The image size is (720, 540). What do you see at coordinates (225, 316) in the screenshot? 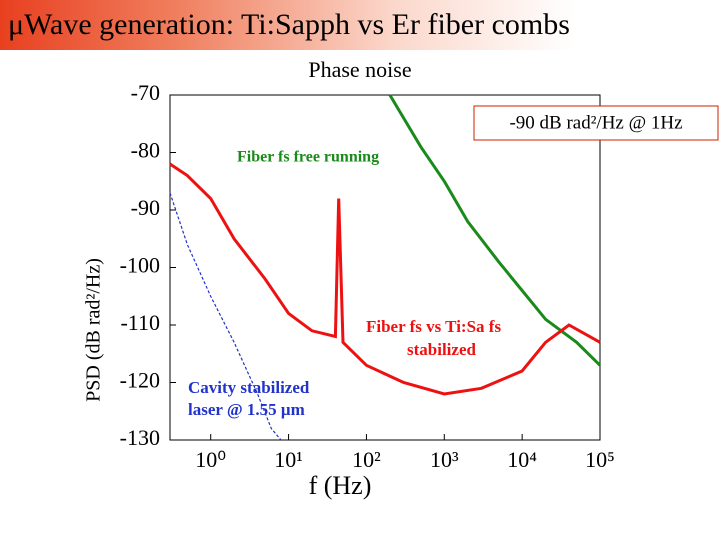
I see `series-line` at bounding box center [225, 316].